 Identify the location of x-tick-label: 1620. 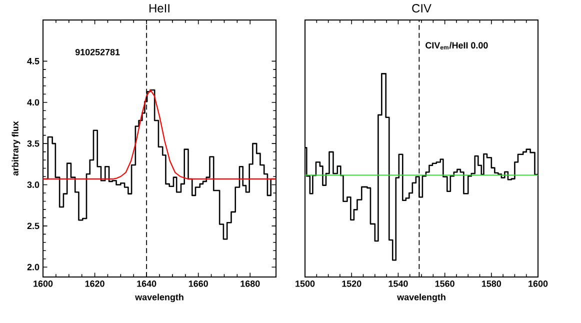
(94, 283).